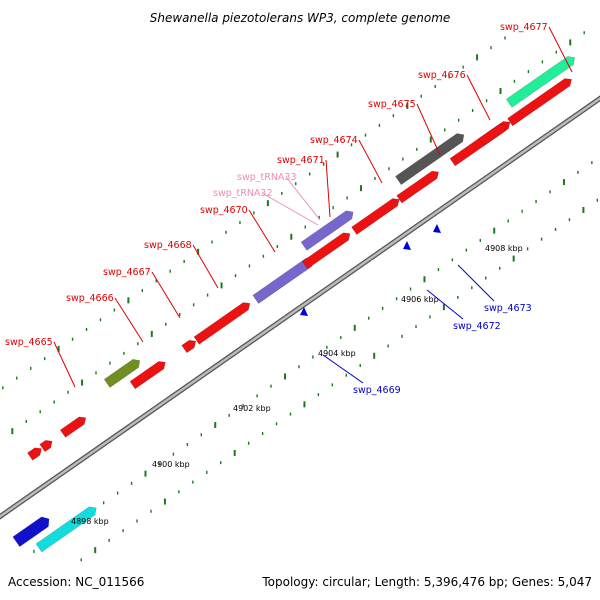 The height and width of the screenshot is (600, 600). What do you see at coordinates (377, 390) in the screenshot?
I see `gene-label-swp_4669: swp_4669` at bounding box center [377, 390].